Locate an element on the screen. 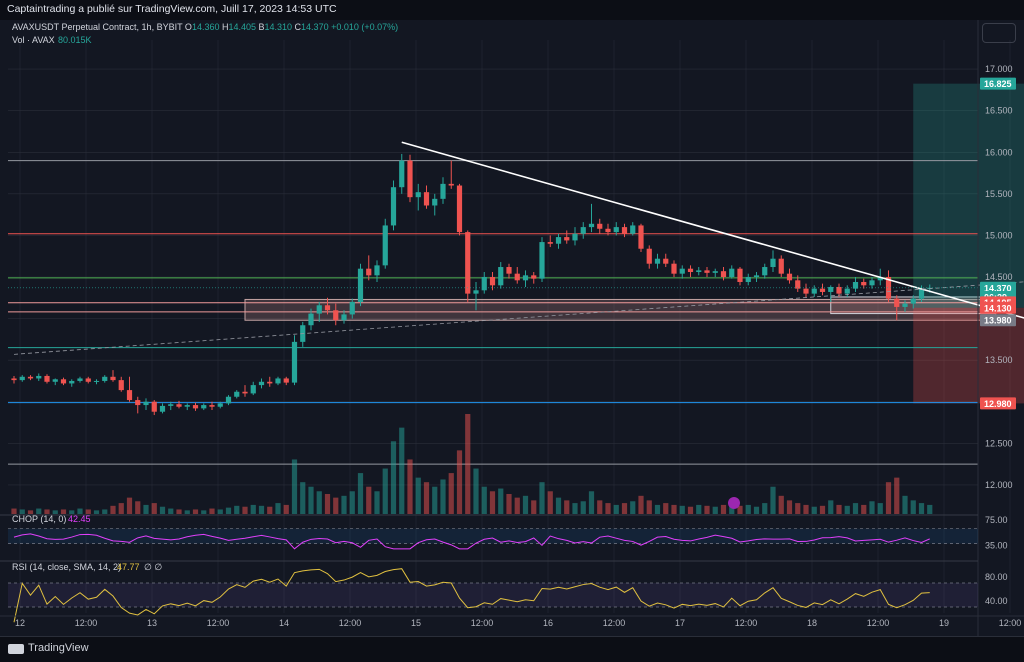  rsi-tick-label: 80.00 is located at coordinates (996, 577).